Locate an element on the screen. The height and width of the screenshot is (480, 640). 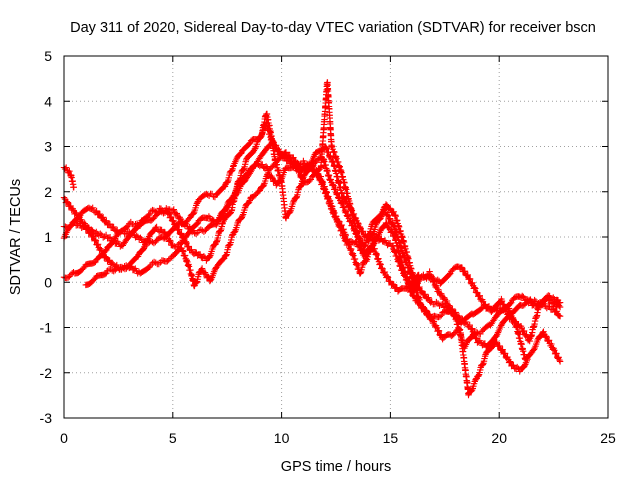
x-tick-label: 25 is located at coordinates (608, 438).